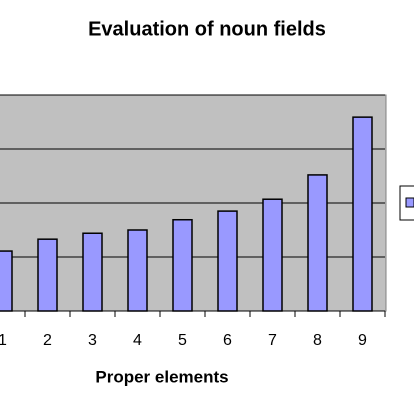 The height and width of the screenshot is (414, 414). What do you see at coordinates (272, 340) in the screenshot?
I see `x-tick-label: 7` at bounding box center [272, 340].